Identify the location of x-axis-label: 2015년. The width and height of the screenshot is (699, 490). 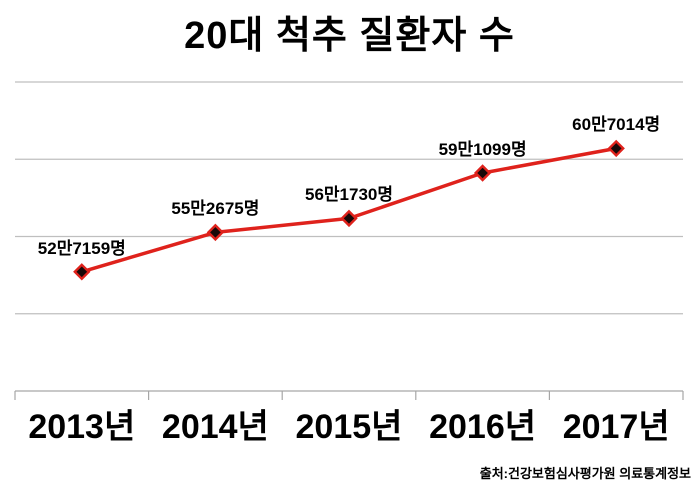
(349, 427).